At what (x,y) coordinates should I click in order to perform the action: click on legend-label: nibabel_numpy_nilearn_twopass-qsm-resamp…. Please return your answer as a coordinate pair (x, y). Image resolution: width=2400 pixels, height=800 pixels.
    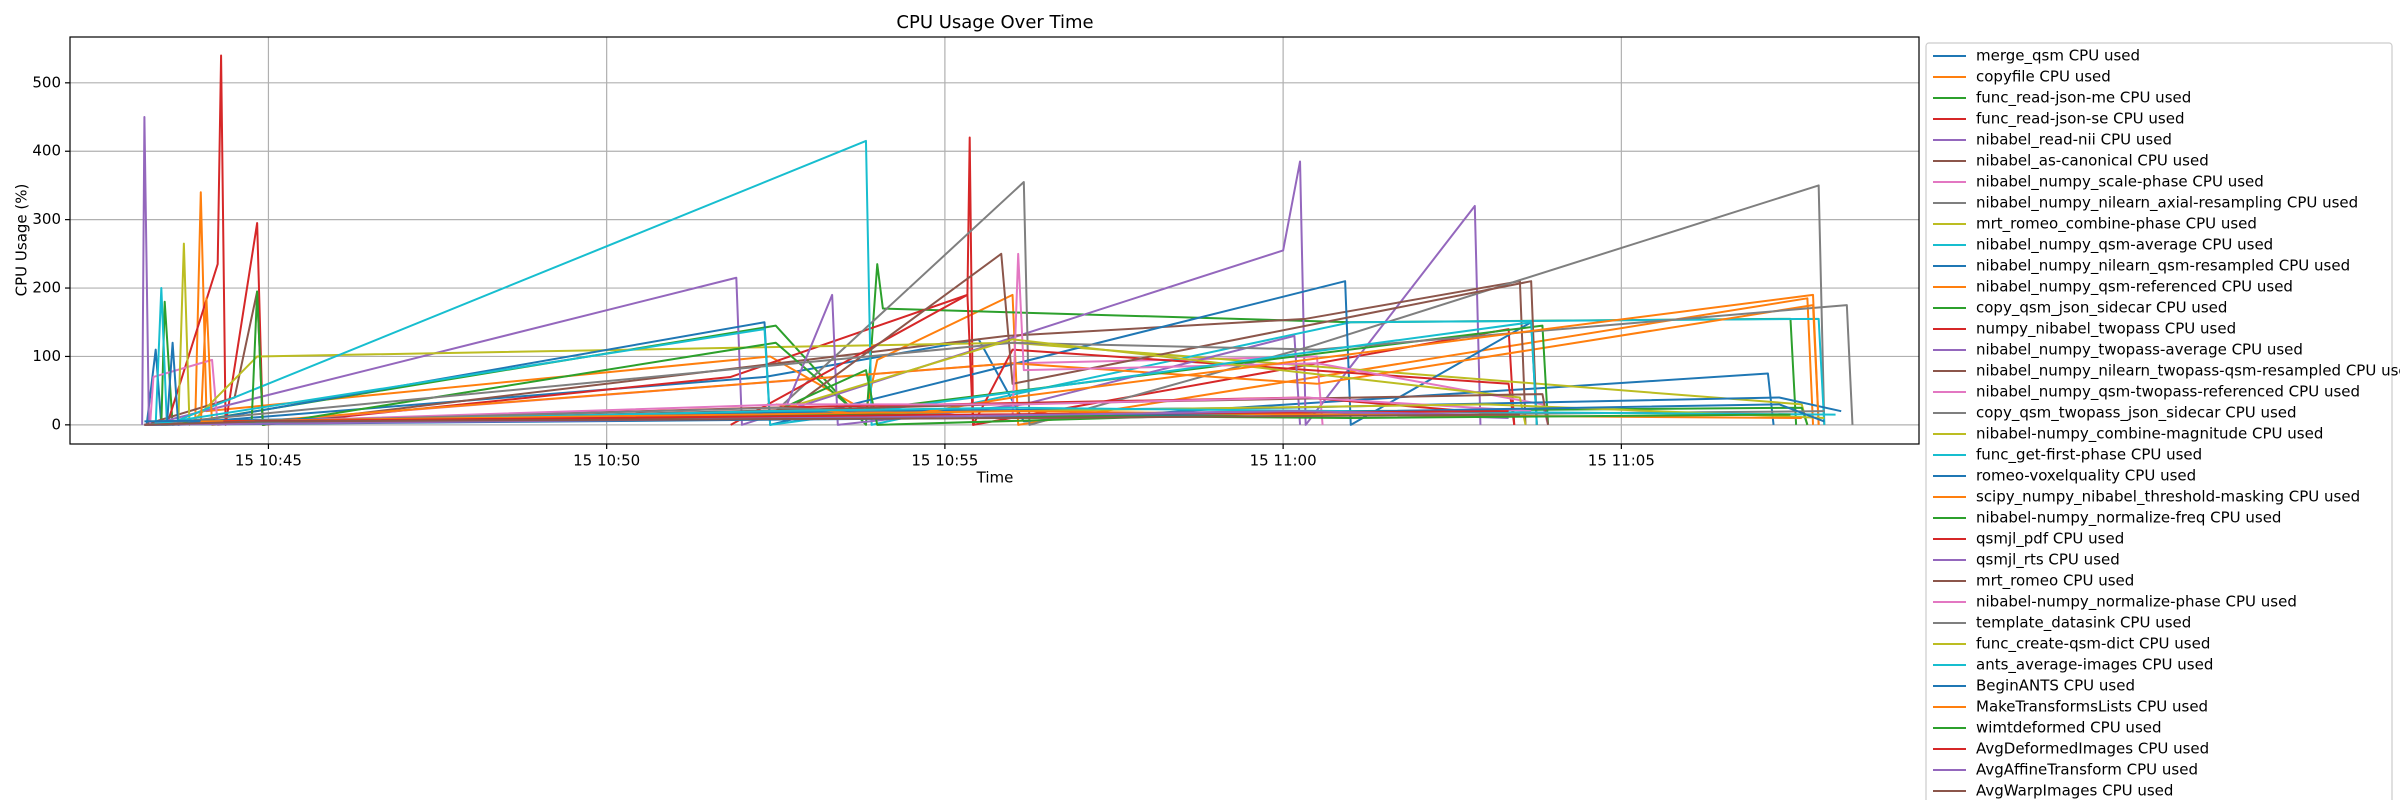
    Looking at the image, I should click on (2188, 371).